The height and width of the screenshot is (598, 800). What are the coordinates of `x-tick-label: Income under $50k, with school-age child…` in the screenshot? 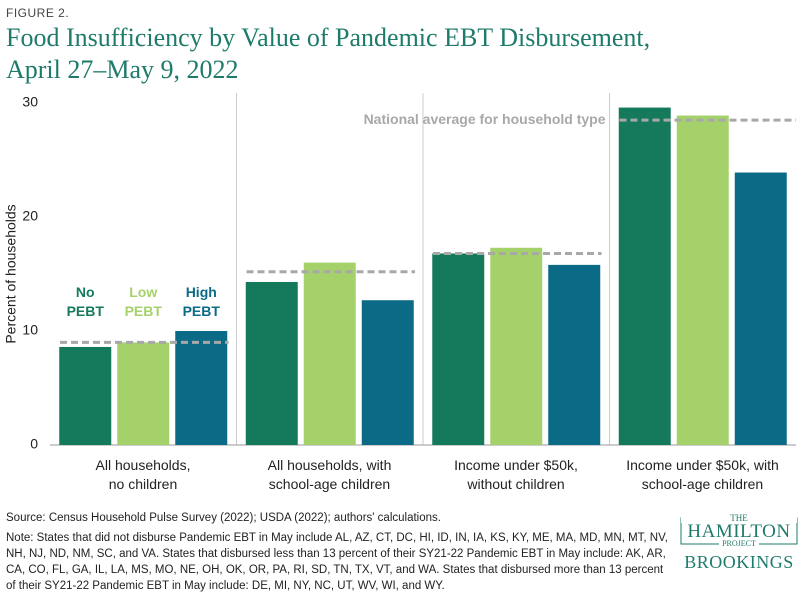 It's located at (702, 474).